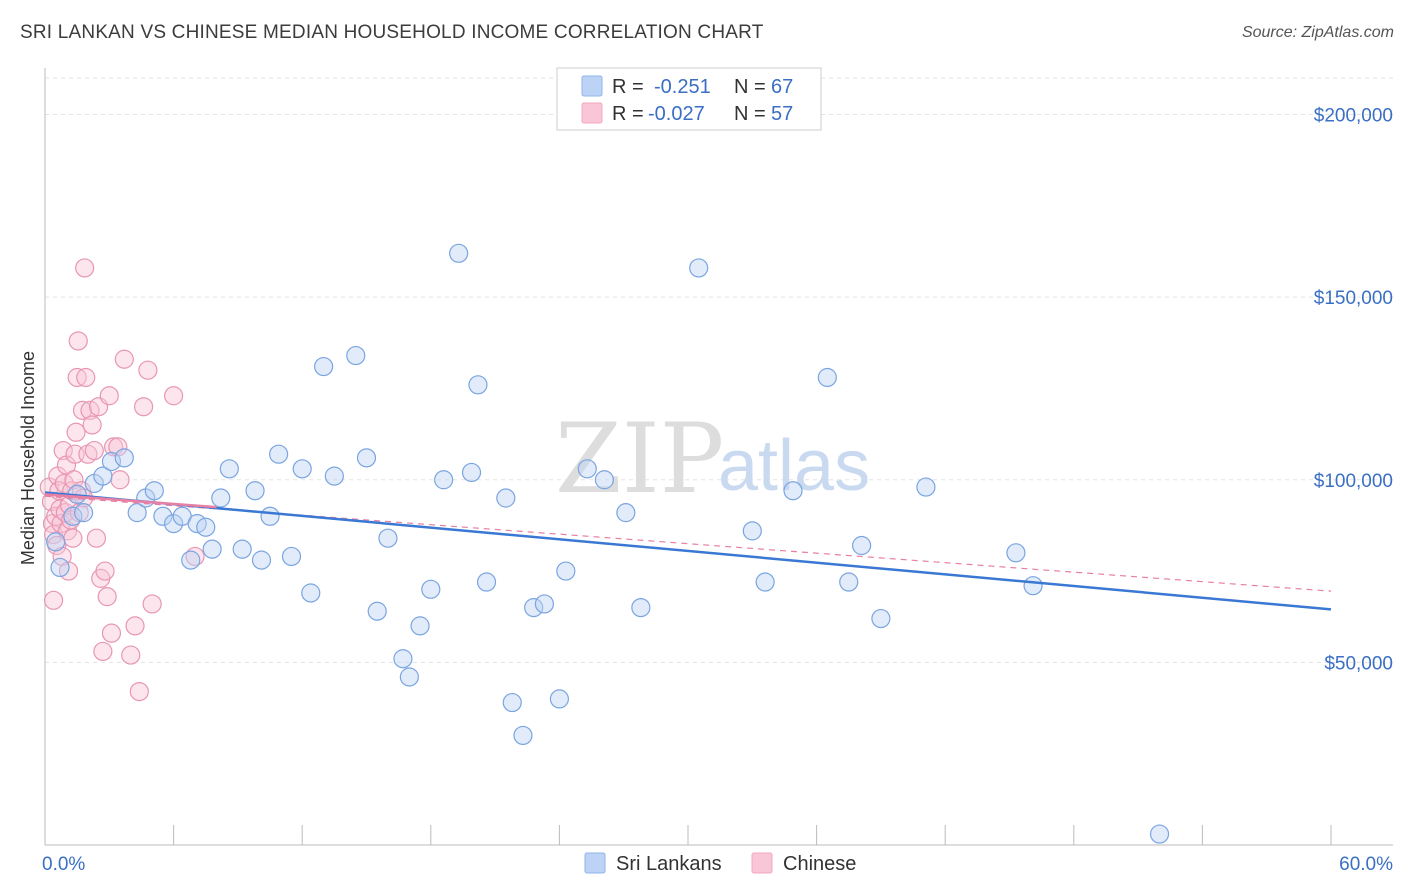  I want to click on x-tick-label-min: 0.0%, so click(63, 864).